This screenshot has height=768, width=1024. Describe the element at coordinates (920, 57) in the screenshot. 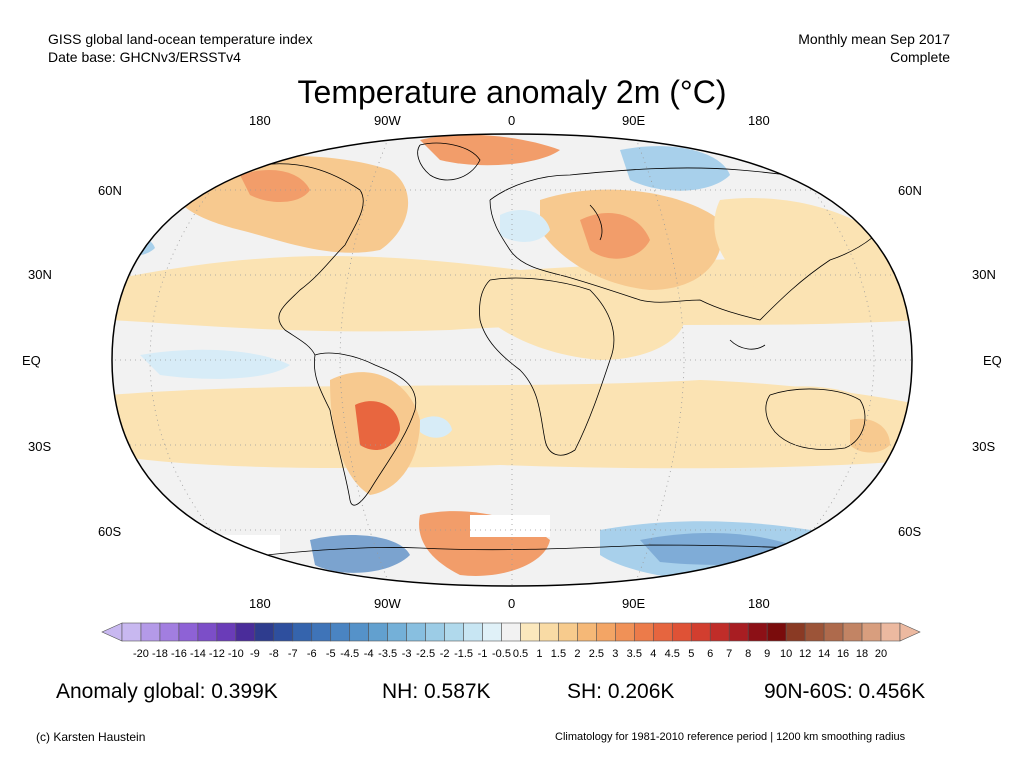

I see `completeness-label: Complete` at that location.